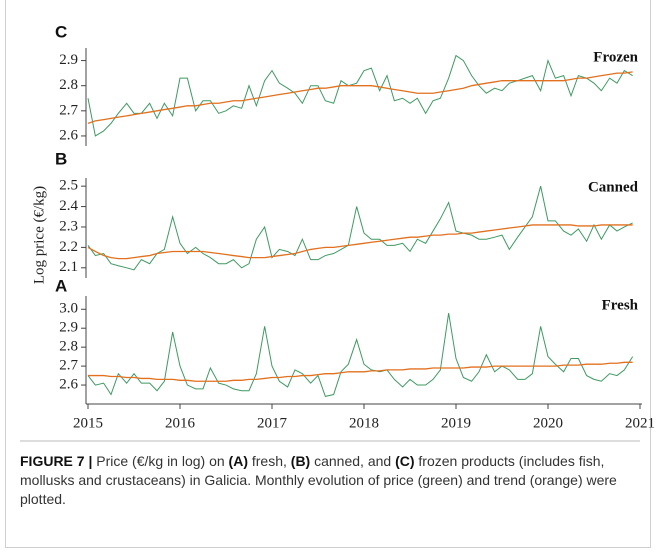 This screenshot has height=554, width=657. What do you see at coordinates (269, 461) in the screenshot?
I see `caption-text: fresh,` at bounding box center [269, 461].